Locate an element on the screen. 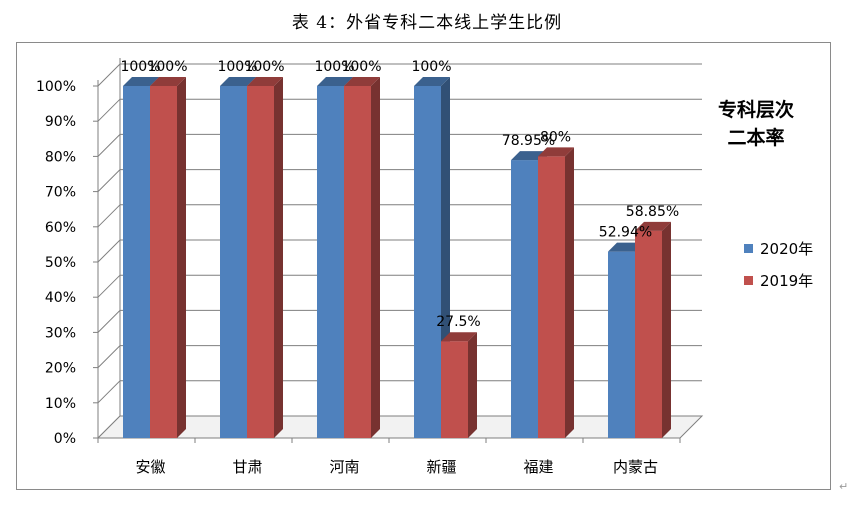  x-category-label: 河南 is located at coordinates (344, 467).